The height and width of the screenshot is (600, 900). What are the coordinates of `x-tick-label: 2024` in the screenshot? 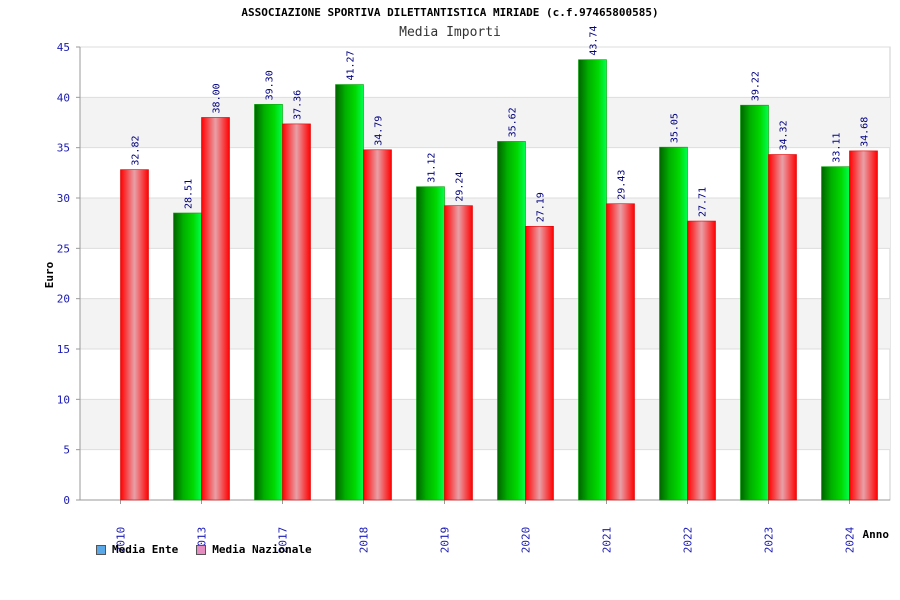 It's located at (850, 539).